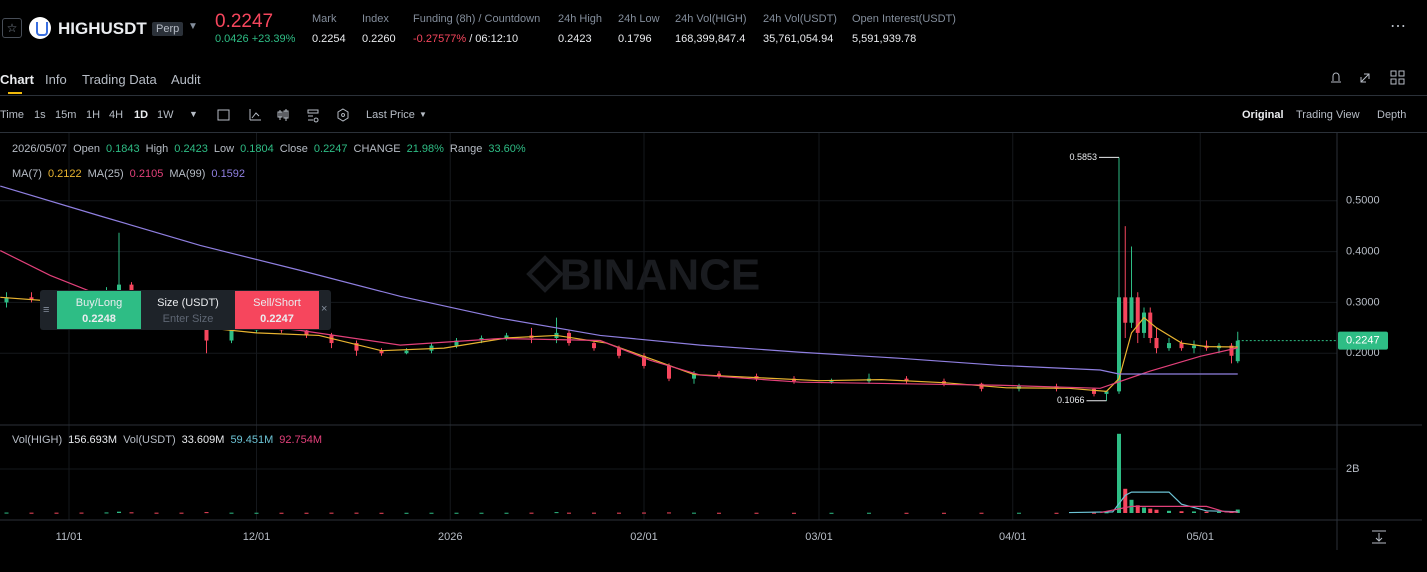  I want to click on buy-button: Buy/Long 0.2248, so click(99, 310).